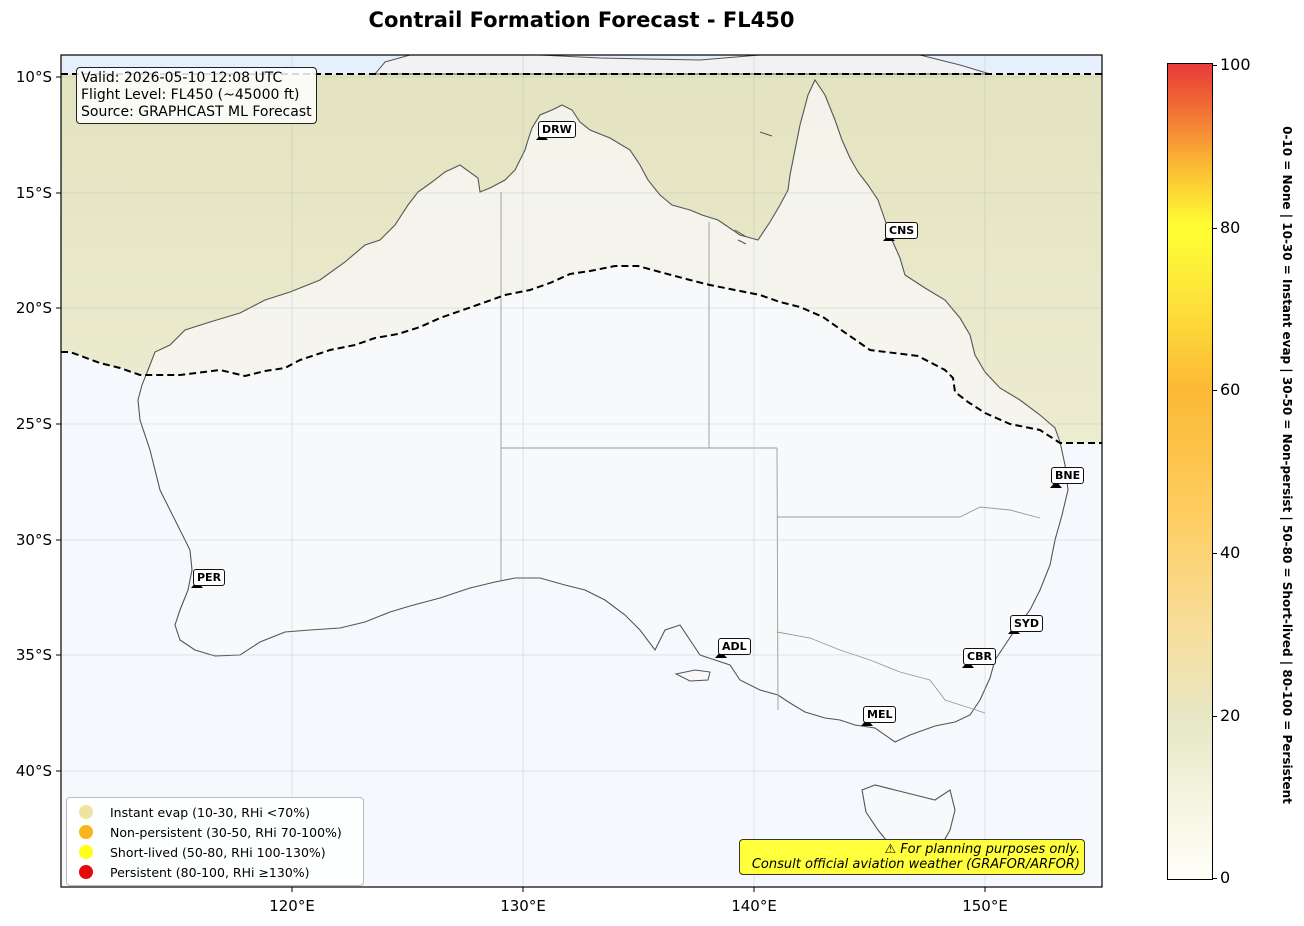 This screenshot has width=1304, height=926. I want to click on lon-label: 150°E, so click(985, 906).